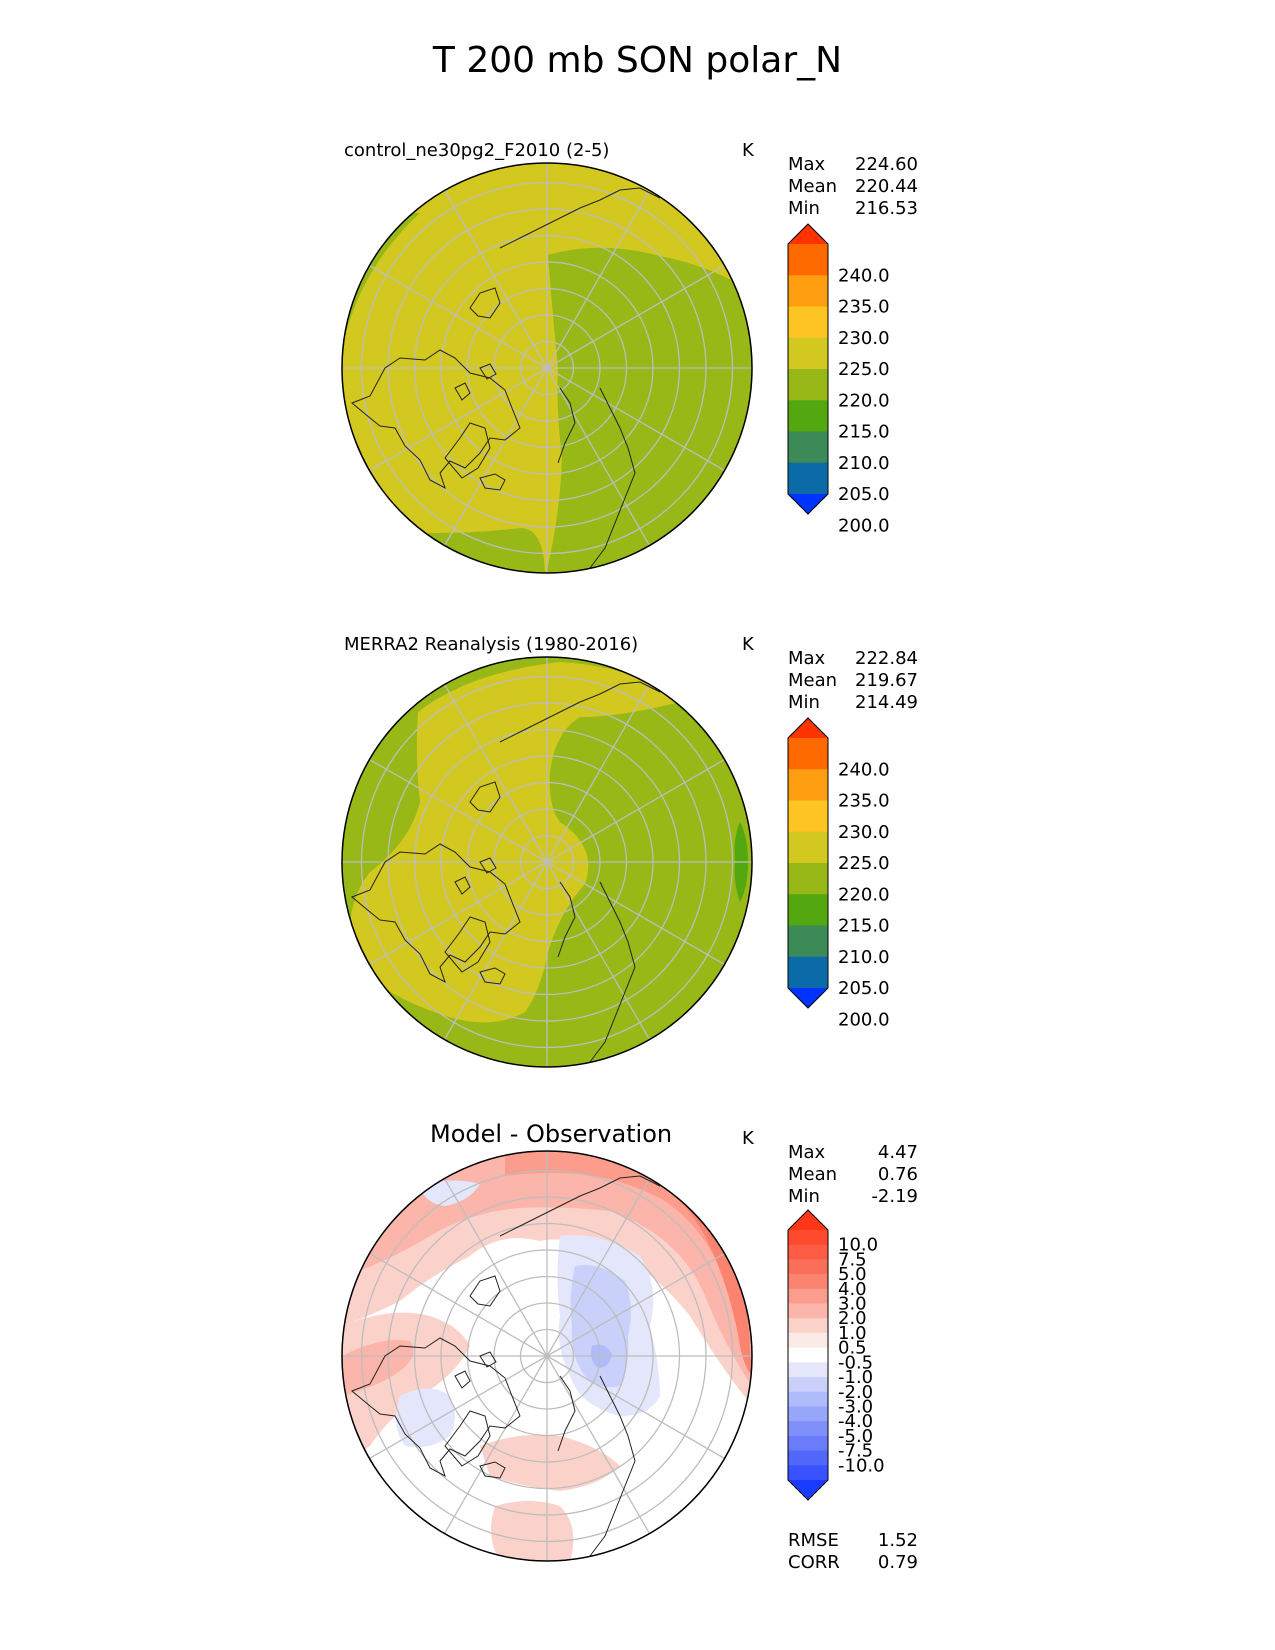  What do you see at coordinates (852, 1333) in the screenshot?
I see `colorbar-tick-label: 1.0` at bounding box center [852, 1333].